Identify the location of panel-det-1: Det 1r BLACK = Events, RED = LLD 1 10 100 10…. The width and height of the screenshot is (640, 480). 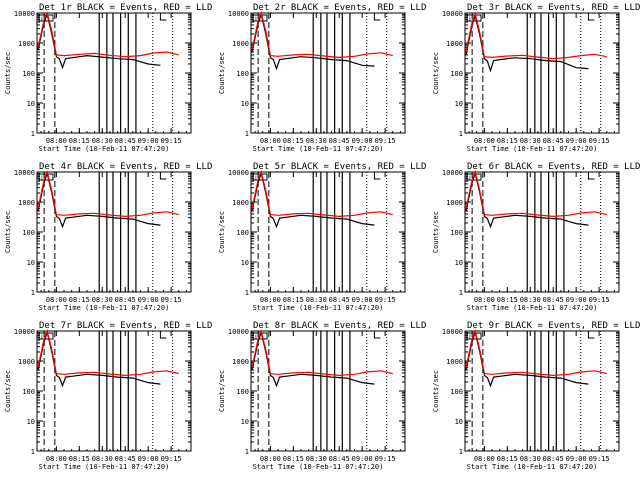
(108, 78).